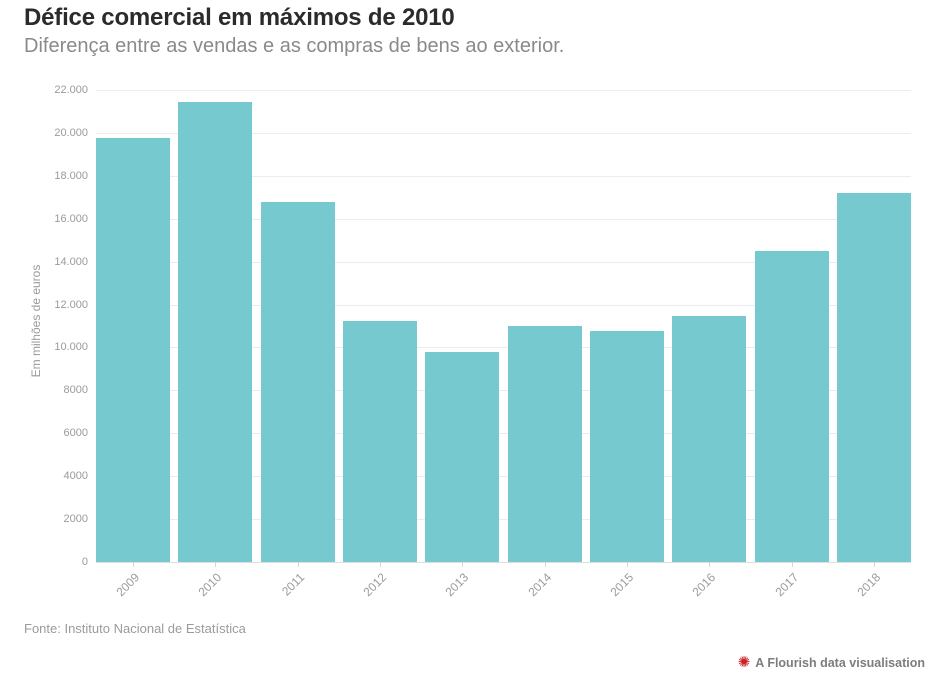  Describe the element at coordinates (298, 382) in the screenshot. I see `bar-2011` at that location.